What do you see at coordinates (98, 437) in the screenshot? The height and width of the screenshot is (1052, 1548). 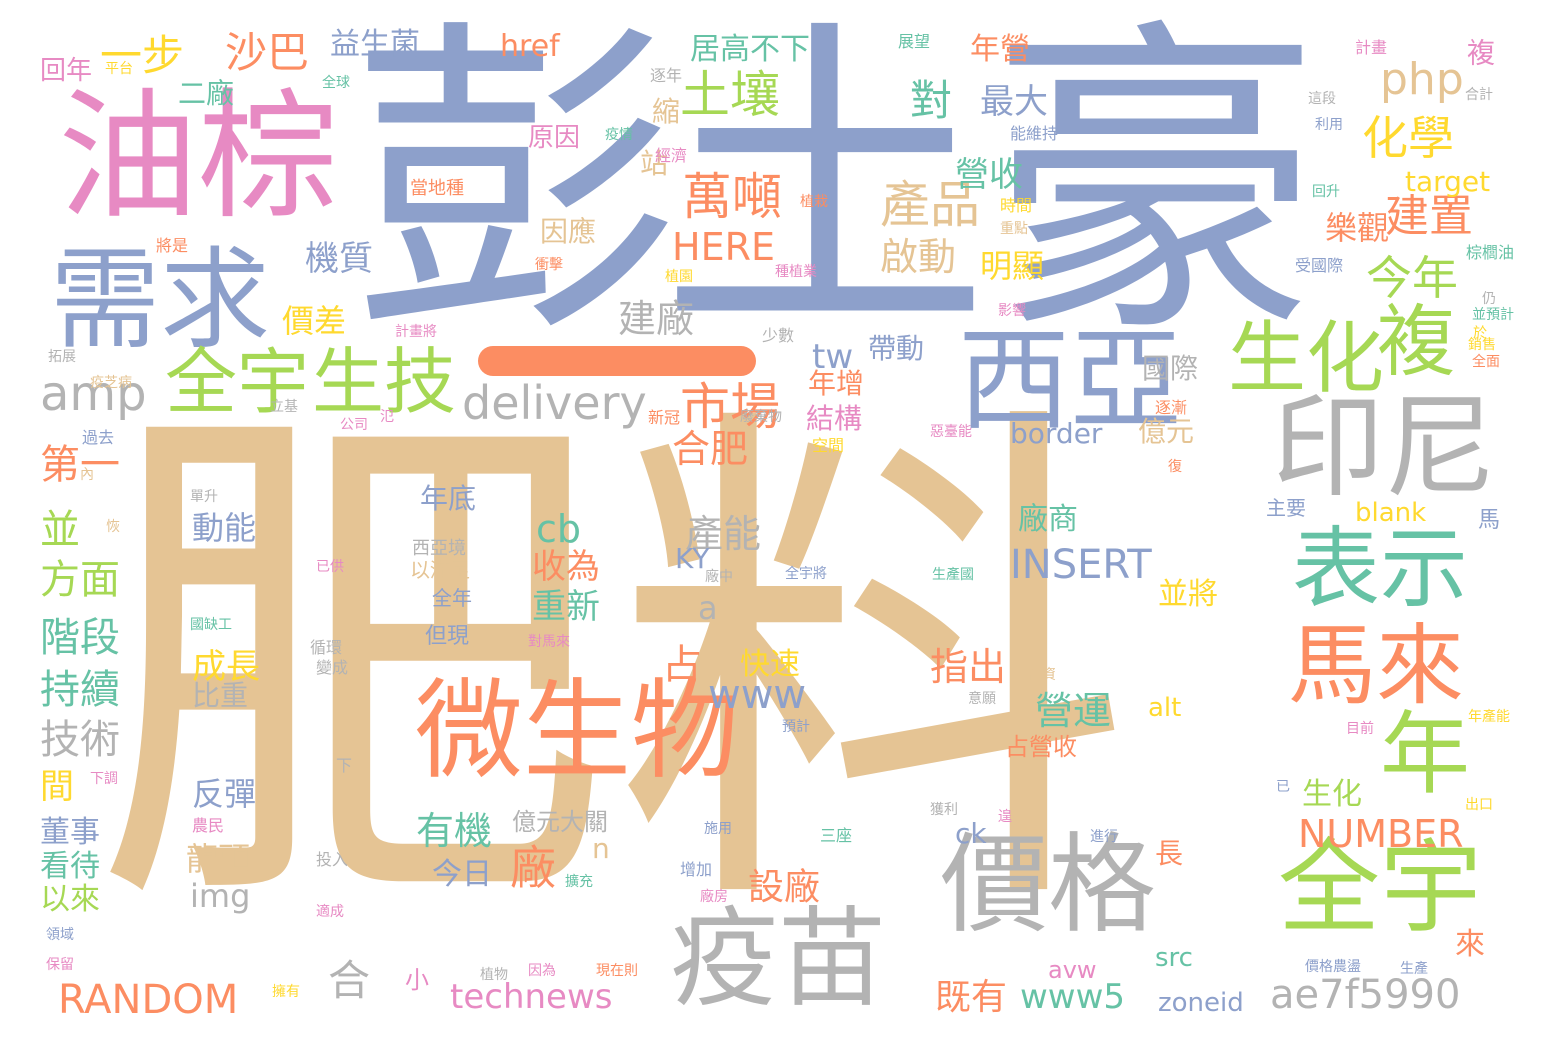 I see `word-149: 過去` at bounding box center [98, 437].